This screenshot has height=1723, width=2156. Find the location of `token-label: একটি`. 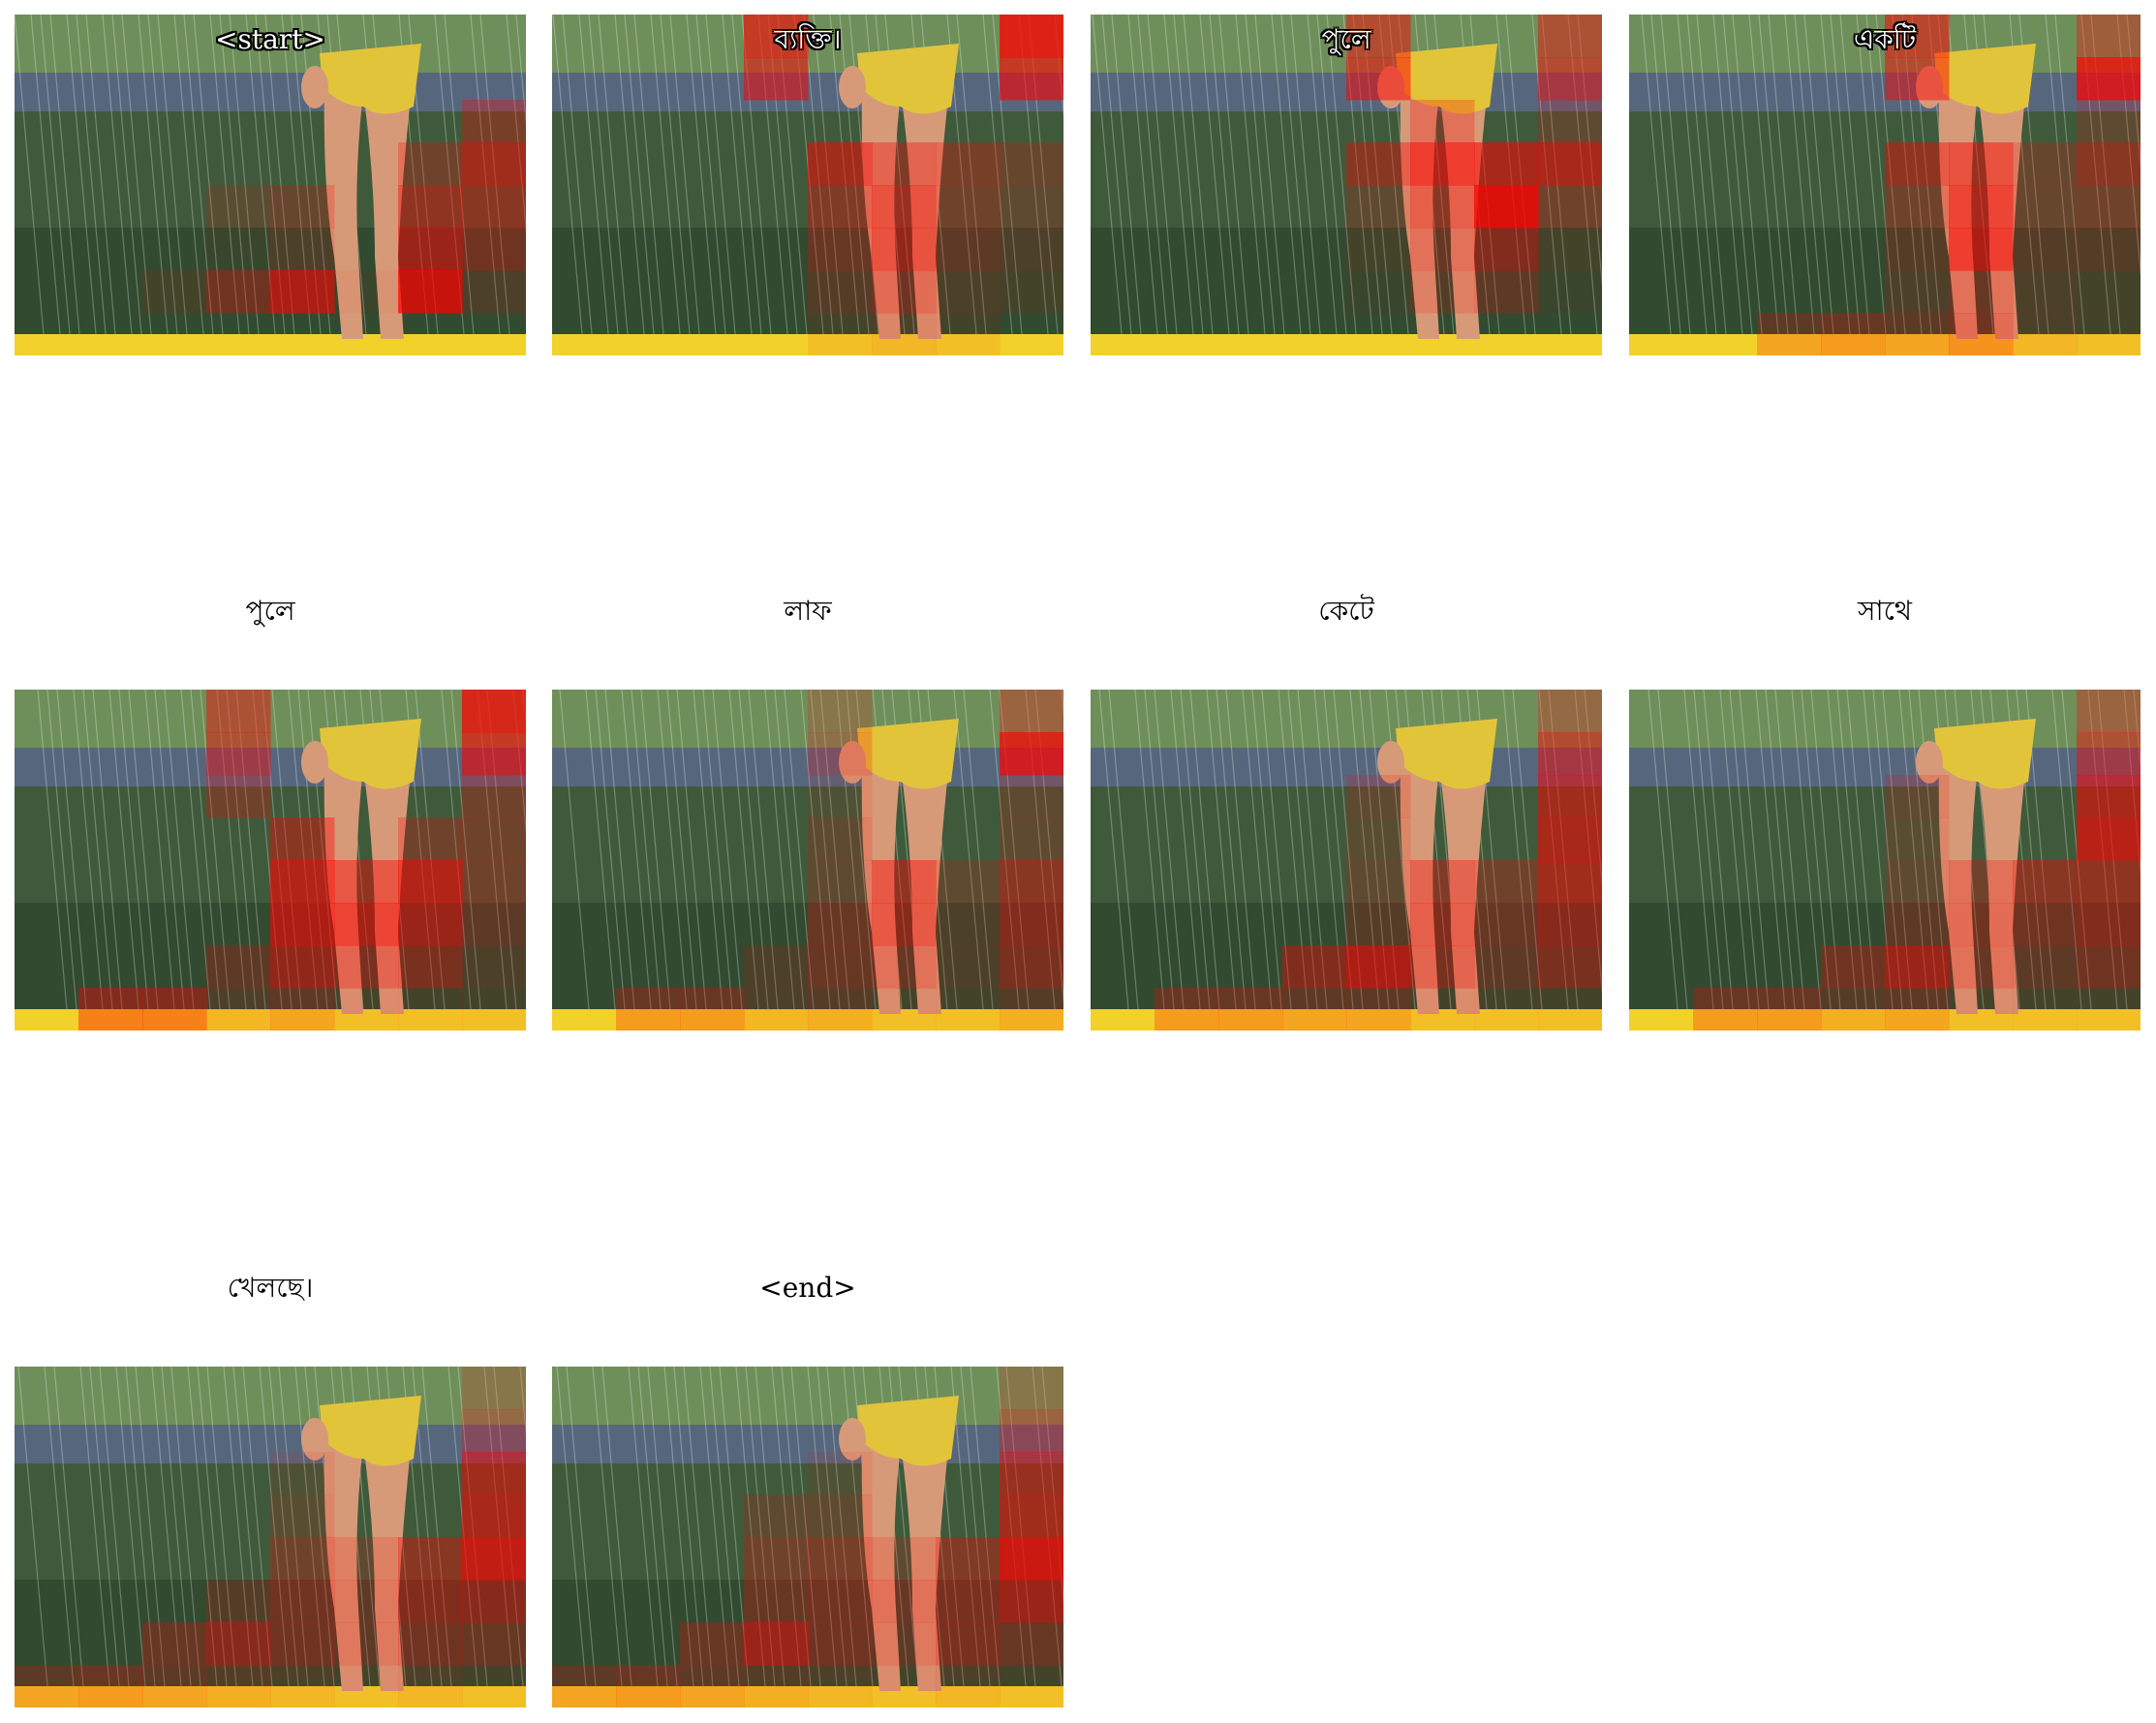

token-label: একটি is located at coordinates (1885, 39).